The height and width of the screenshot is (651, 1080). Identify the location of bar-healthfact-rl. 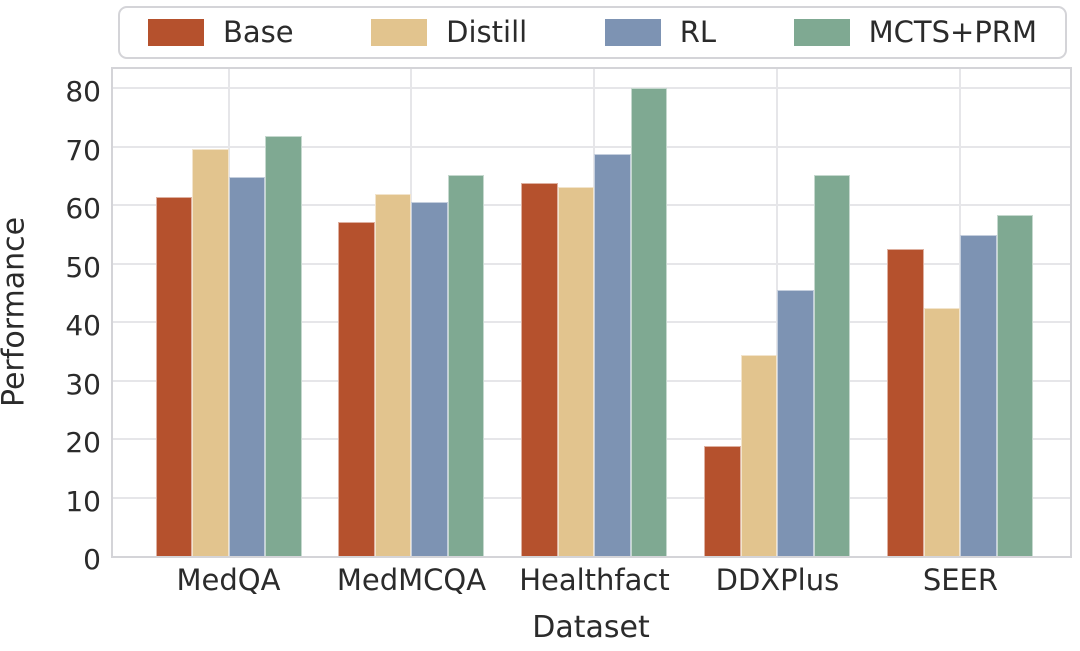
(612, 354).